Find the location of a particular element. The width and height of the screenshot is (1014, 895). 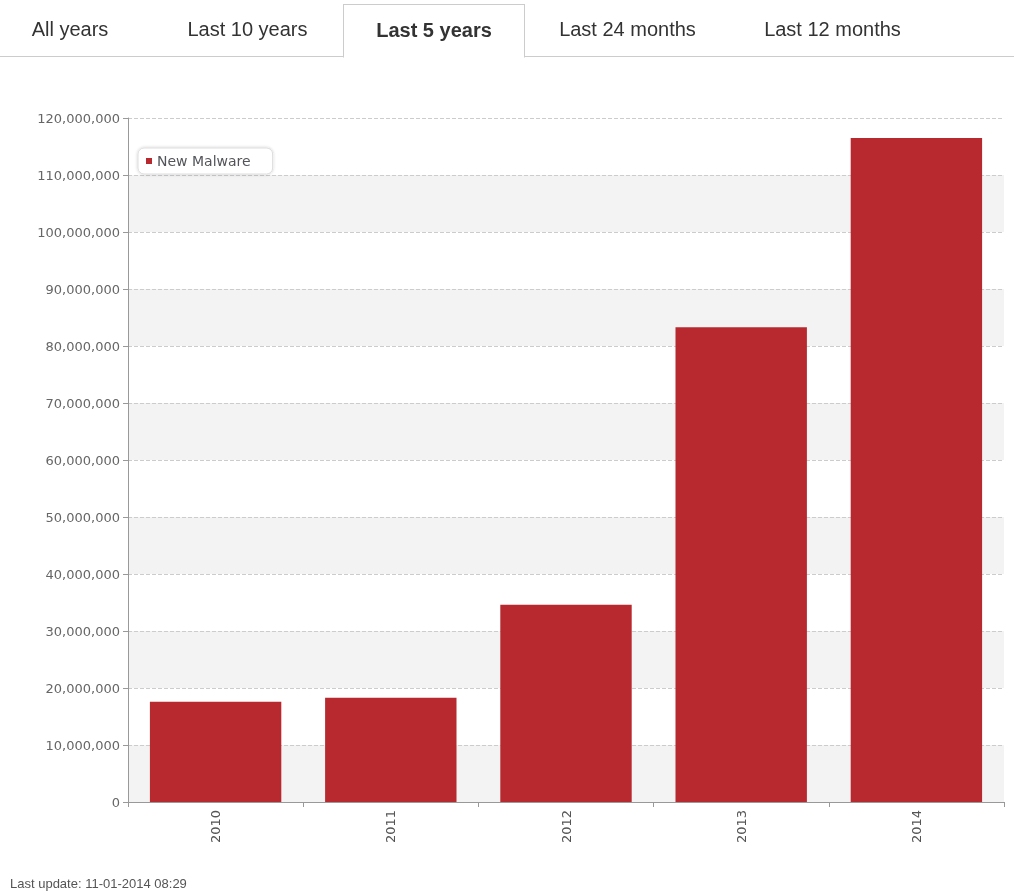

y-tick-label: 20,000,000 is located at coordinates (82, 688).